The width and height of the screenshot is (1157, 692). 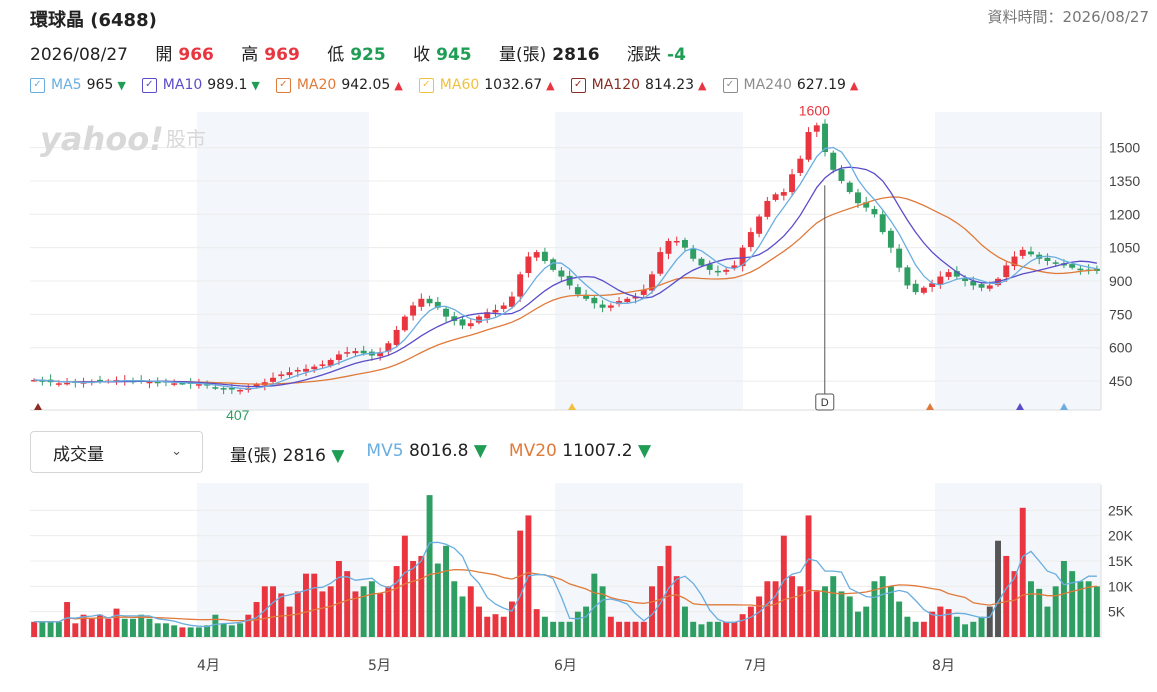 What do you see at coordinates (100, 85) in the screenshot?
I see `ma-value: 965` at bounding box center [100, 85].